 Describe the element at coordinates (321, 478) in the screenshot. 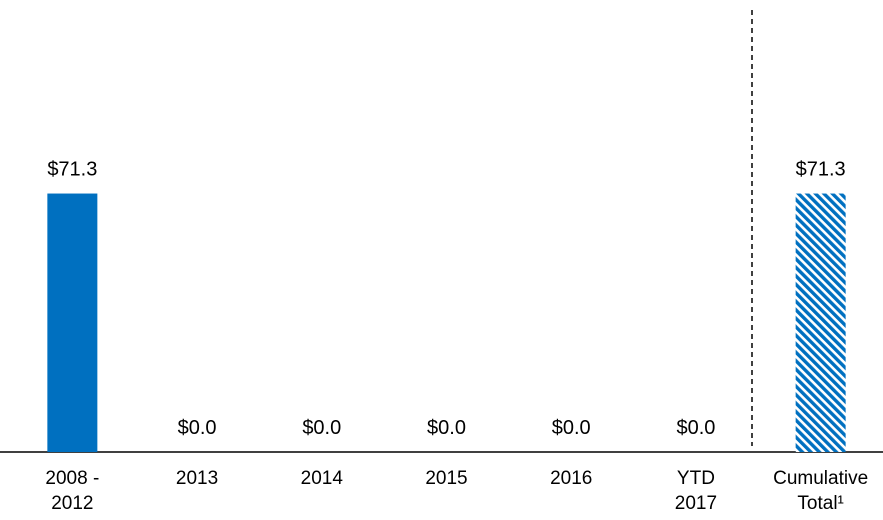

I see `x-tick-label: 2014` at that location.